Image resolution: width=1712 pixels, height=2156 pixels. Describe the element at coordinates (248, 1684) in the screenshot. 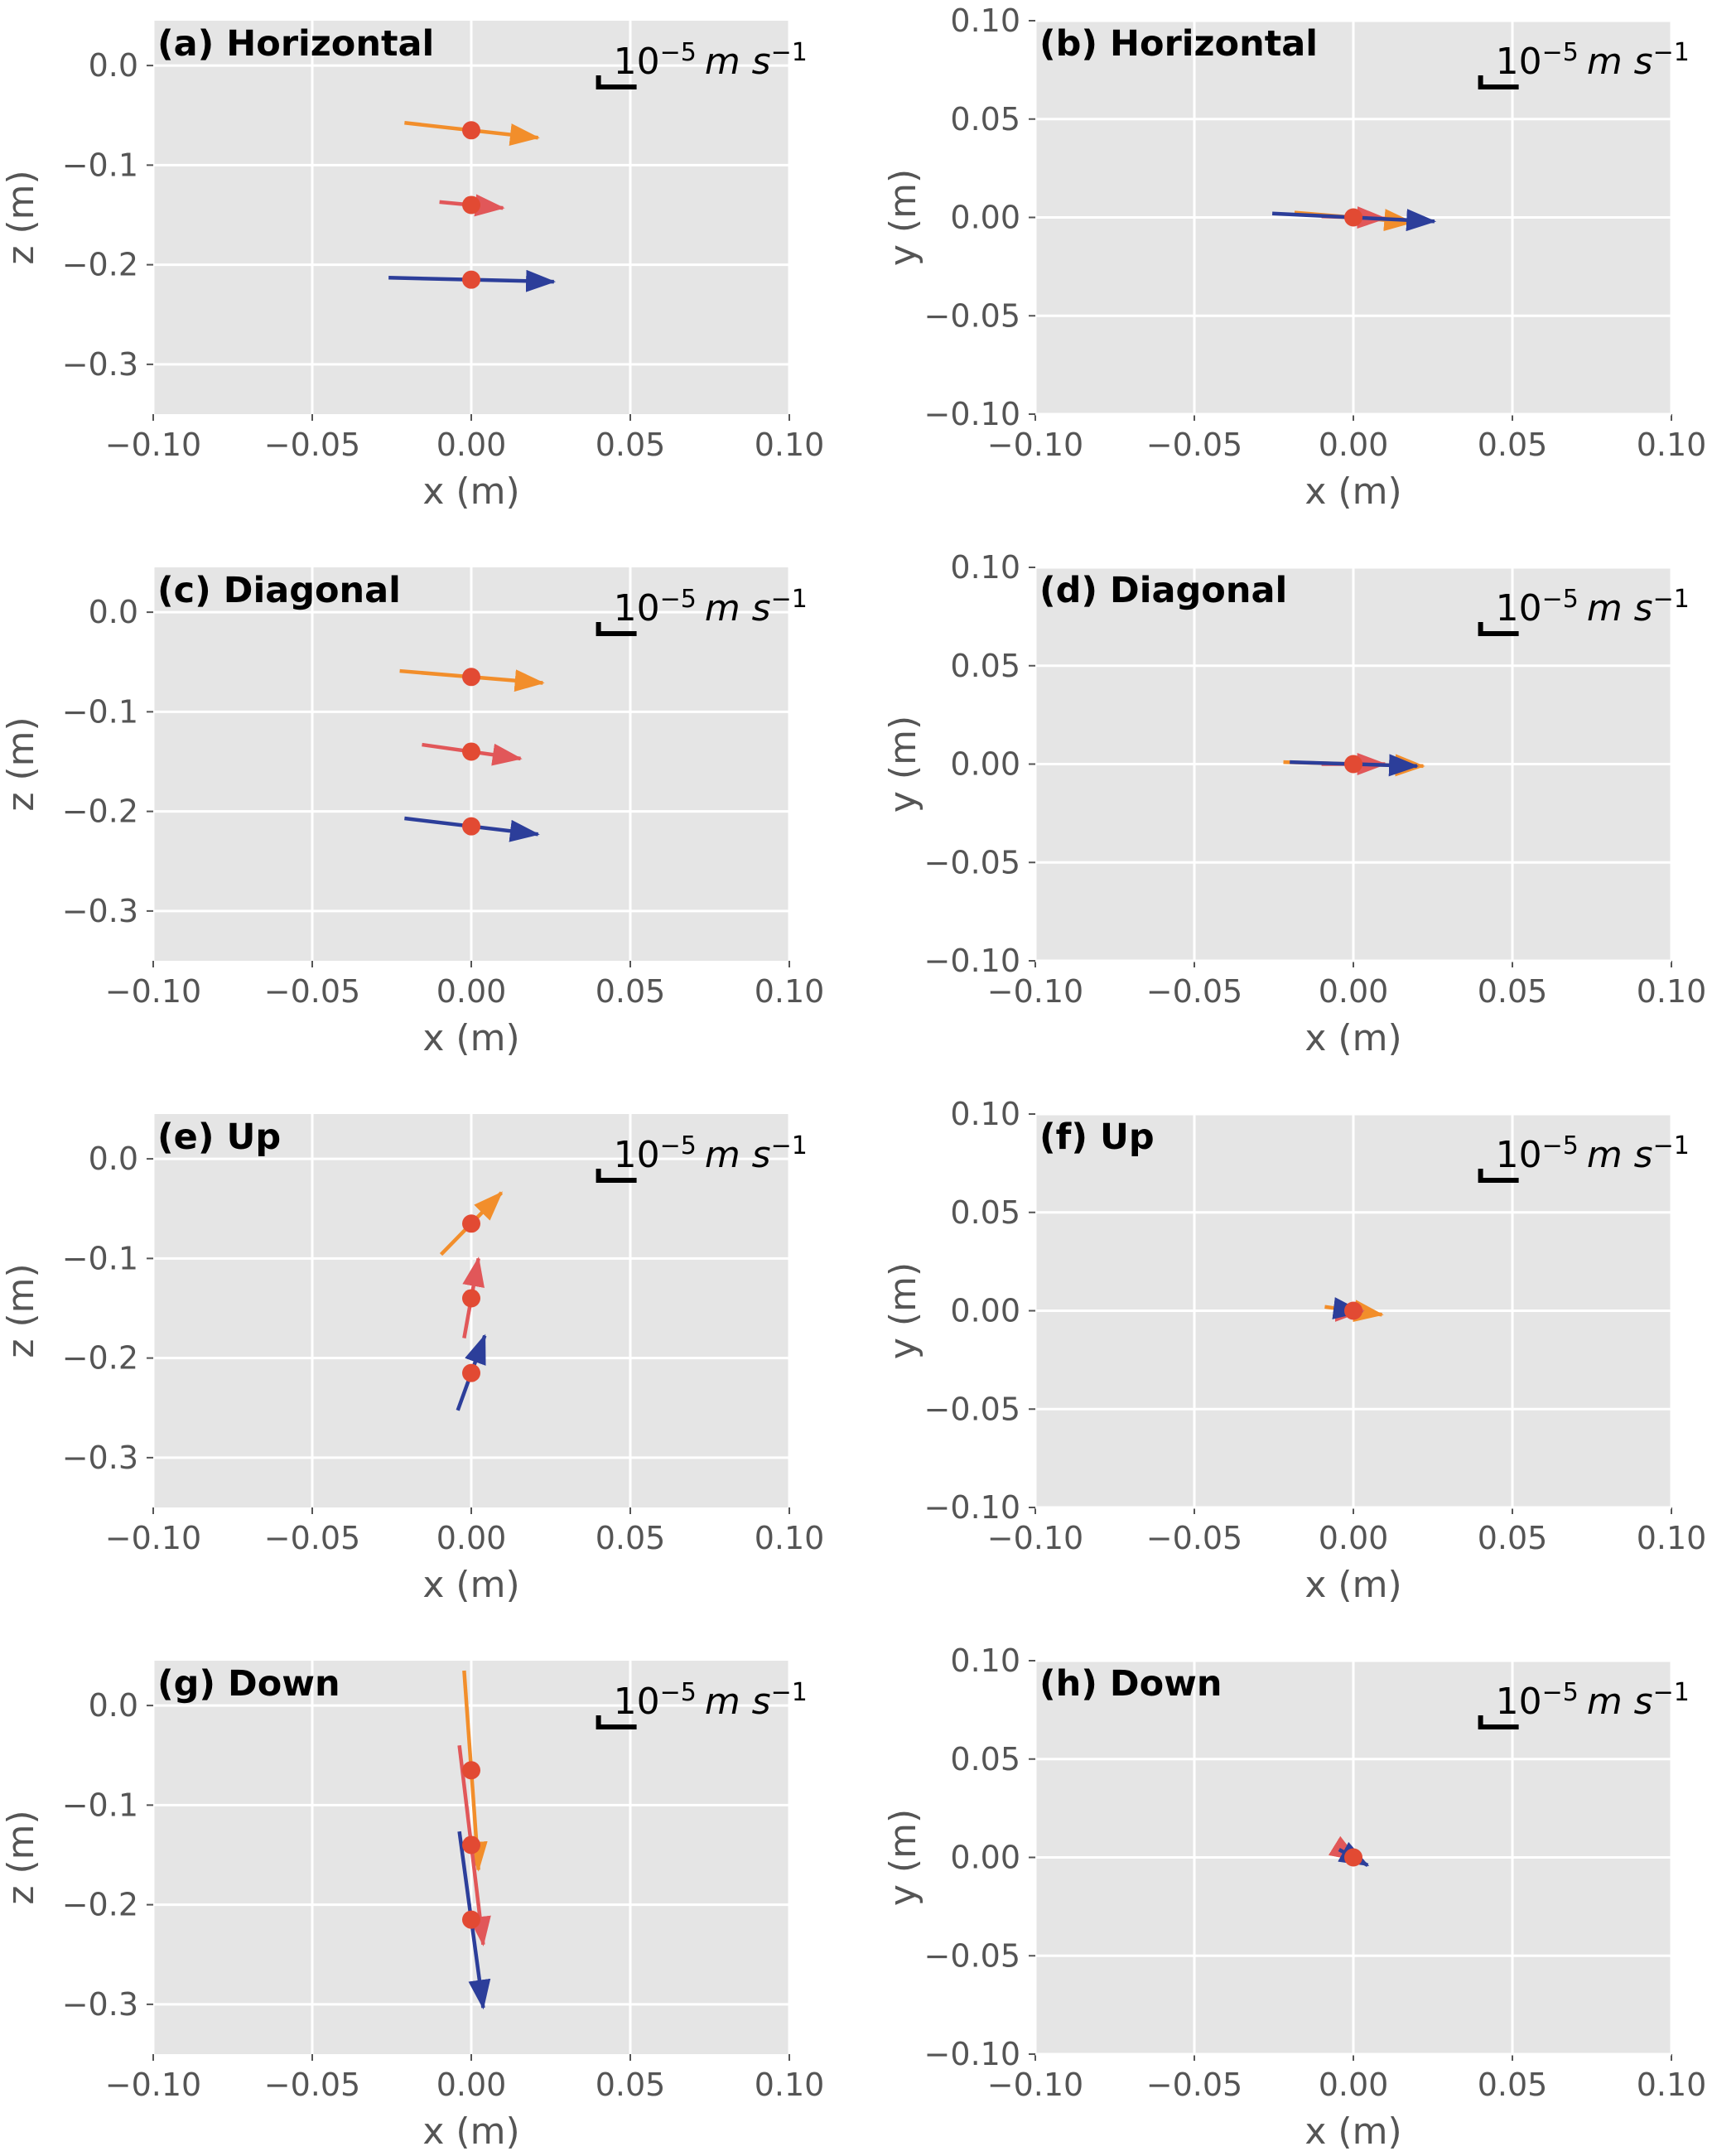

I see `panel-title: (g) Down` at that location.